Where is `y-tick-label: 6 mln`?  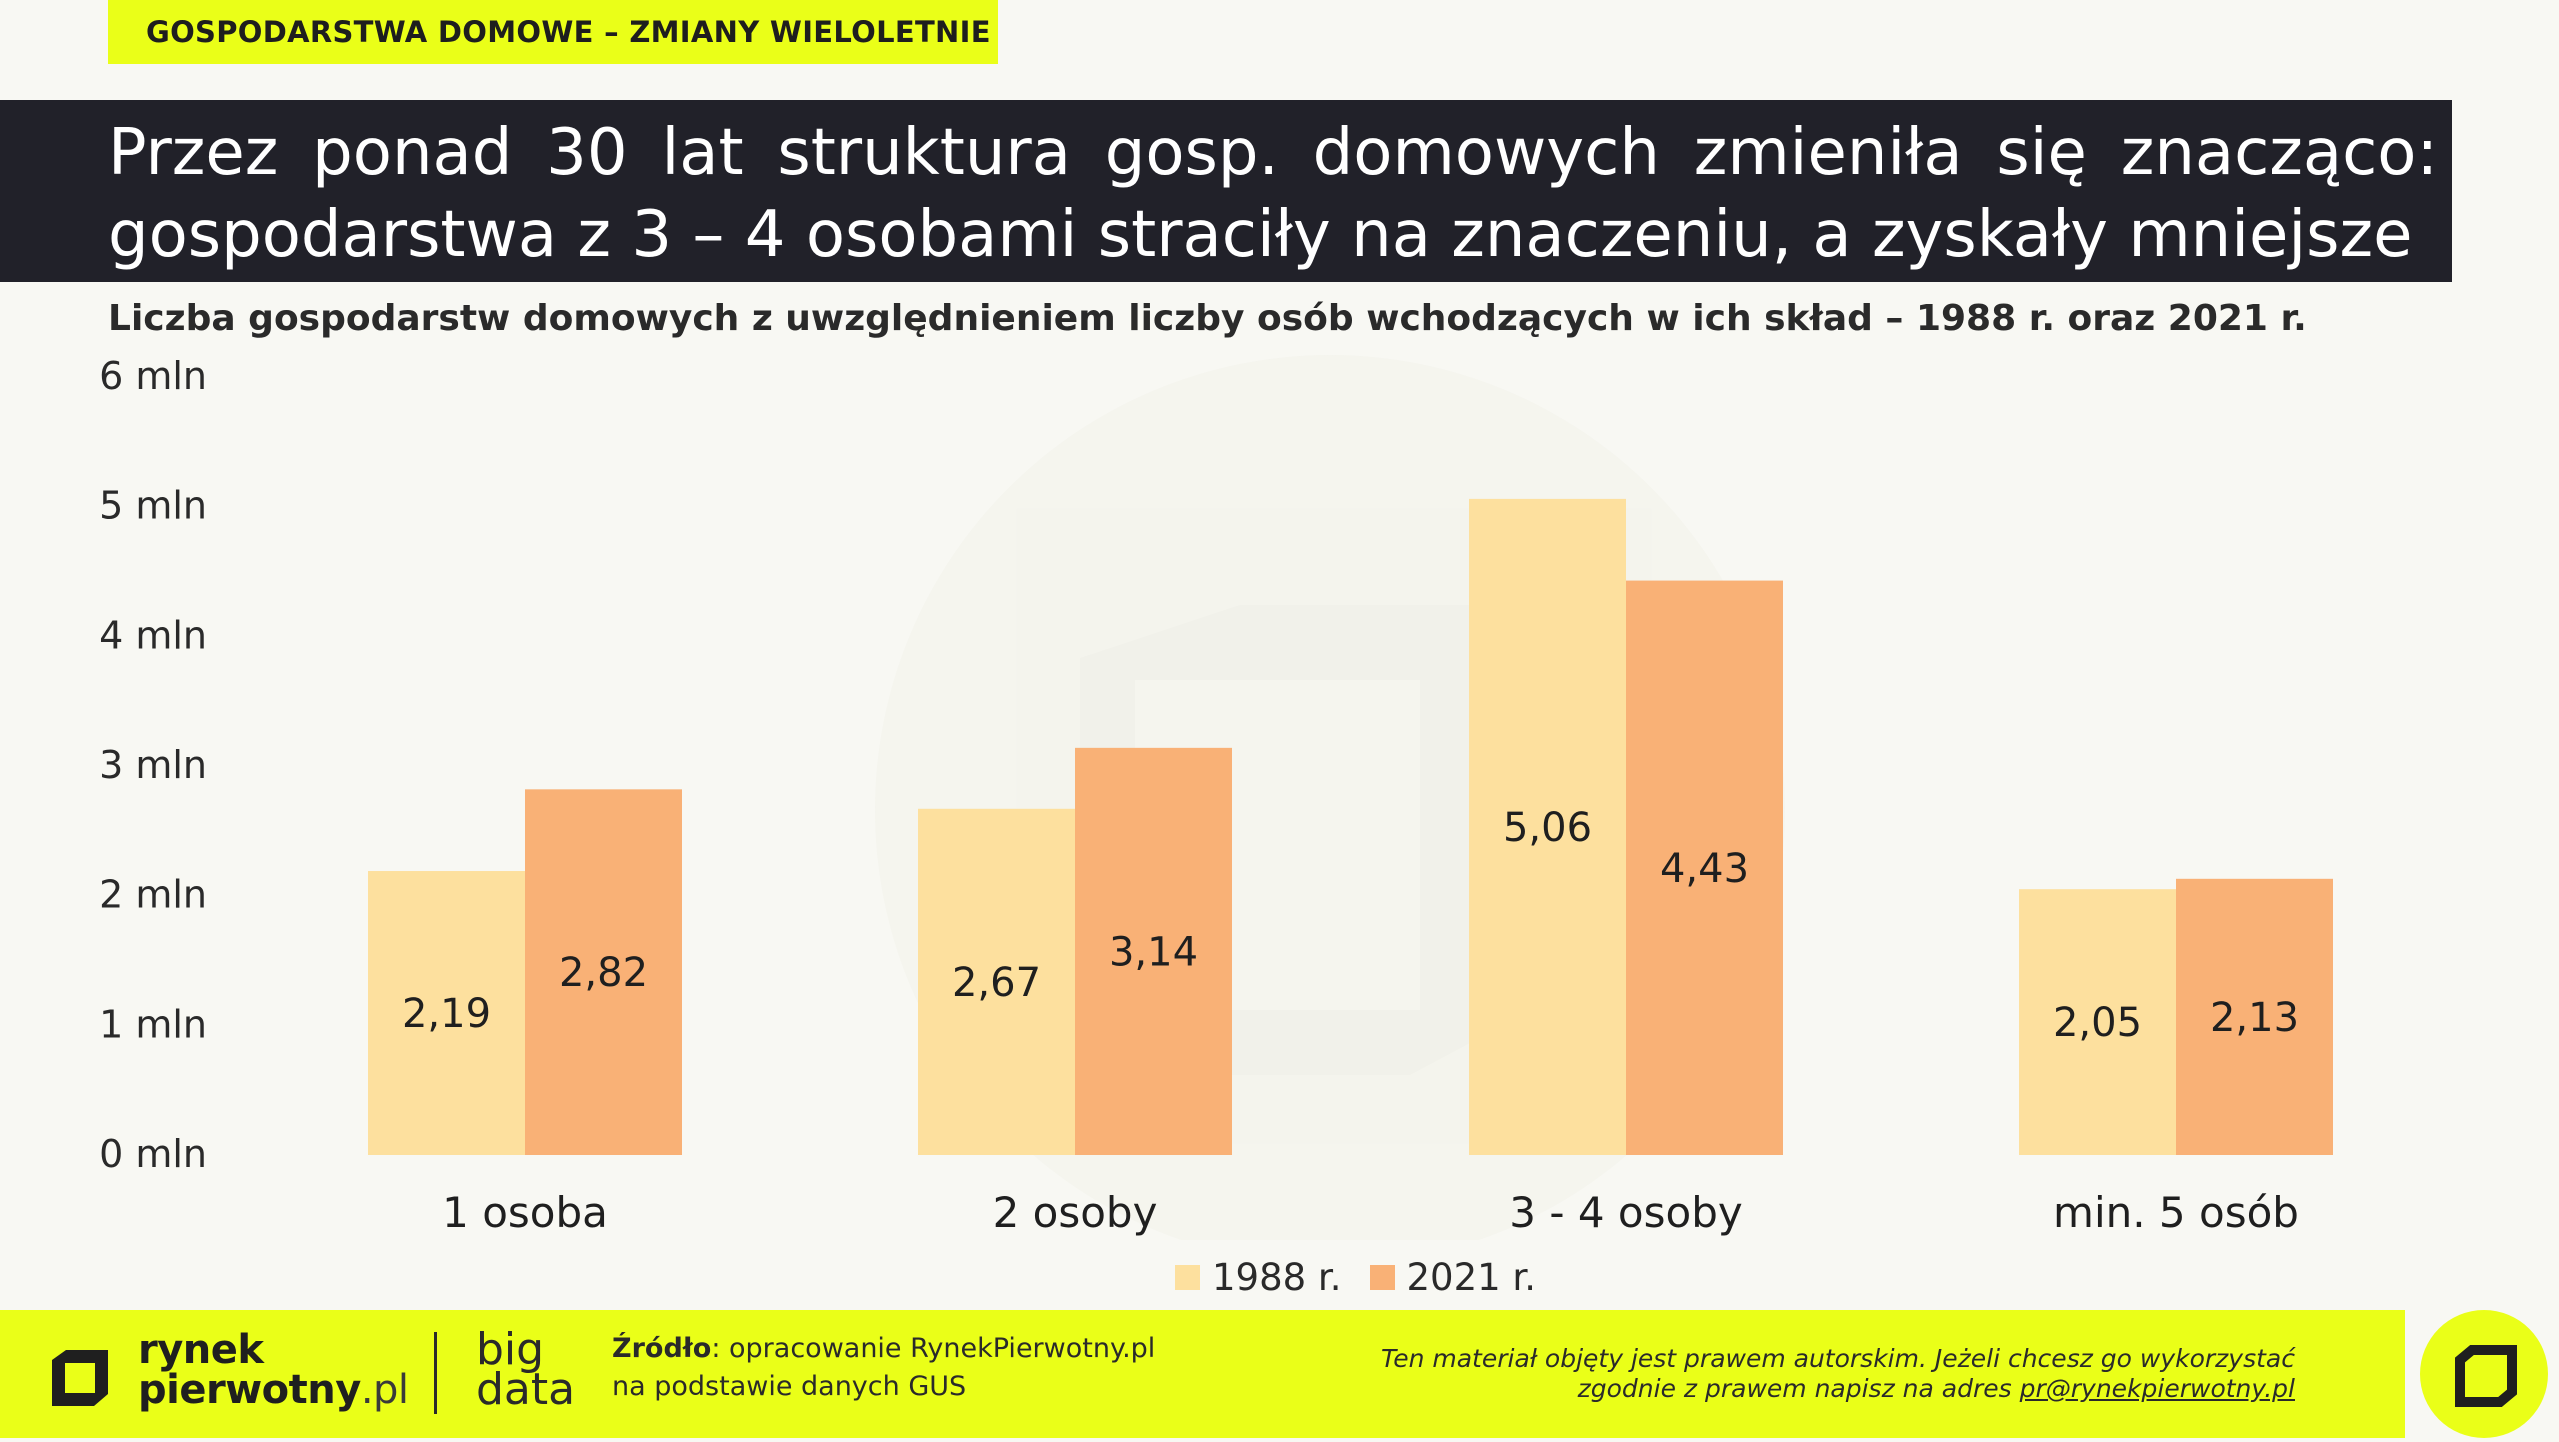 y-tick-label: 6 mln is located at coordinates (153, 376).